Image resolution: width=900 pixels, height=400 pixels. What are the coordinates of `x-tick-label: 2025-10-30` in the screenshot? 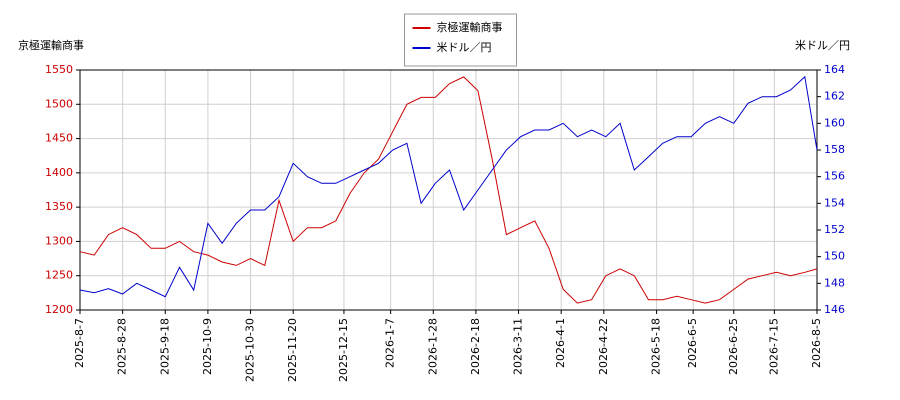 It's located at (250, 350).